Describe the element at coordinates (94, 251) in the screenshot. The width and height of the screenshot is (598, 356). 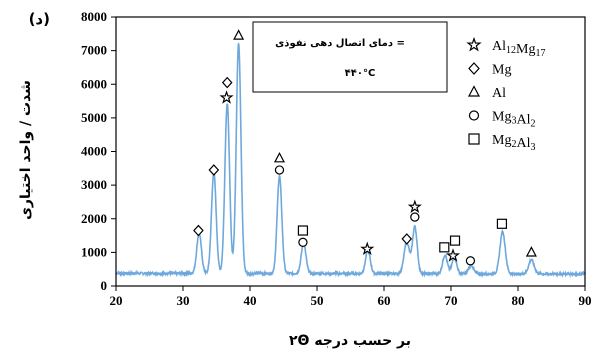
I see `y-tick-label: 1000` at that location.